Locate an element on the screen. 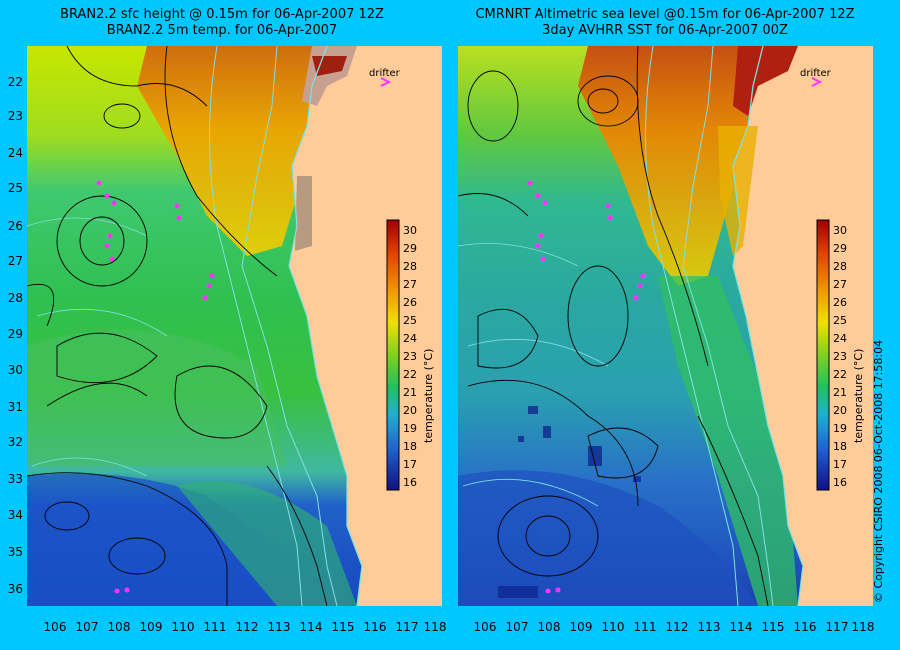  cold-blue-region is located at coordinates (608, 538).